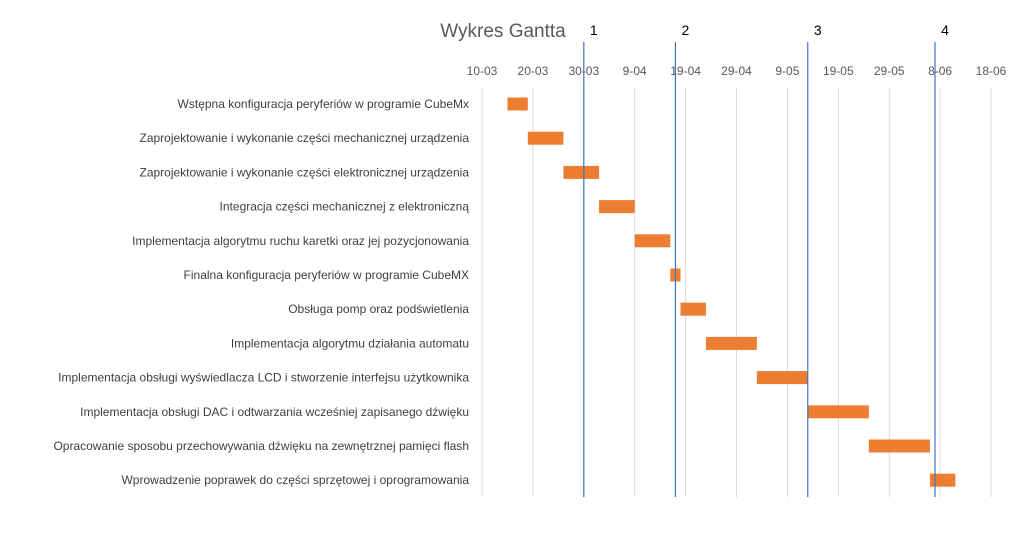 The height and width of the screenshot is (538, 1014). Describe the element at coordinates (945, 30) in the screenshot. I see `milestone-label: 4` at that location.